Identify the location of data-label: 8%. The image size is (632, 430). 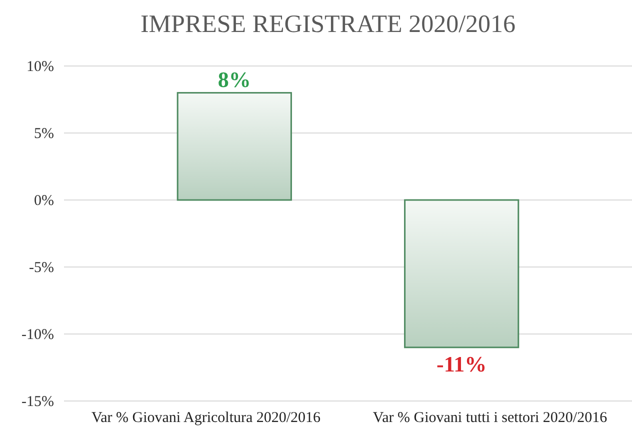
(234, 79).